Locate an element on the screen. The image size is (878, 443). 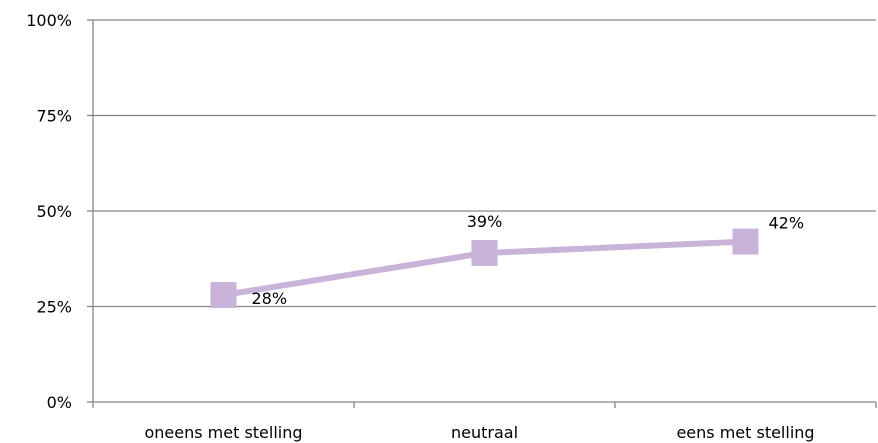
data-labels: 28% 39% 42% is located at coordinates (528, 260).